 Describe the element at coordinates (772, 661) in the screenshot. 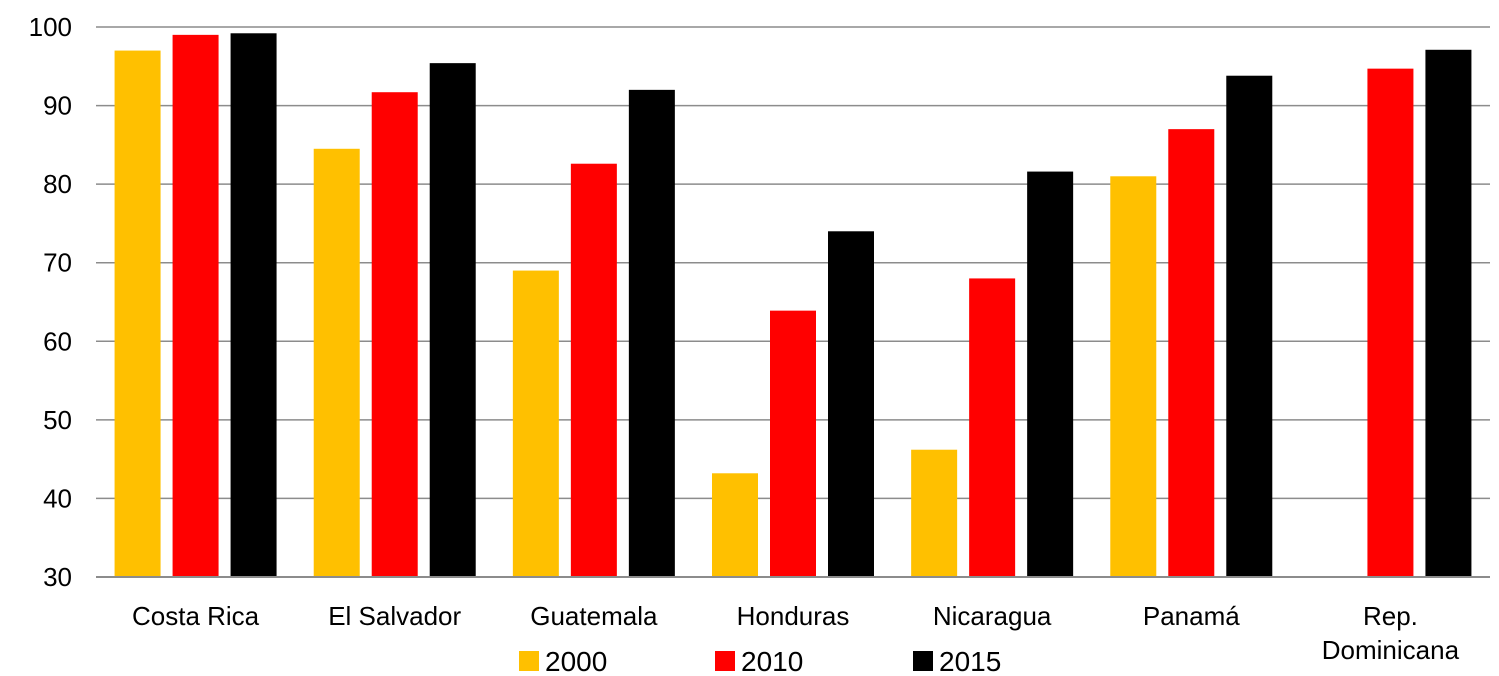

I see `legend-label: 2010` at that location.